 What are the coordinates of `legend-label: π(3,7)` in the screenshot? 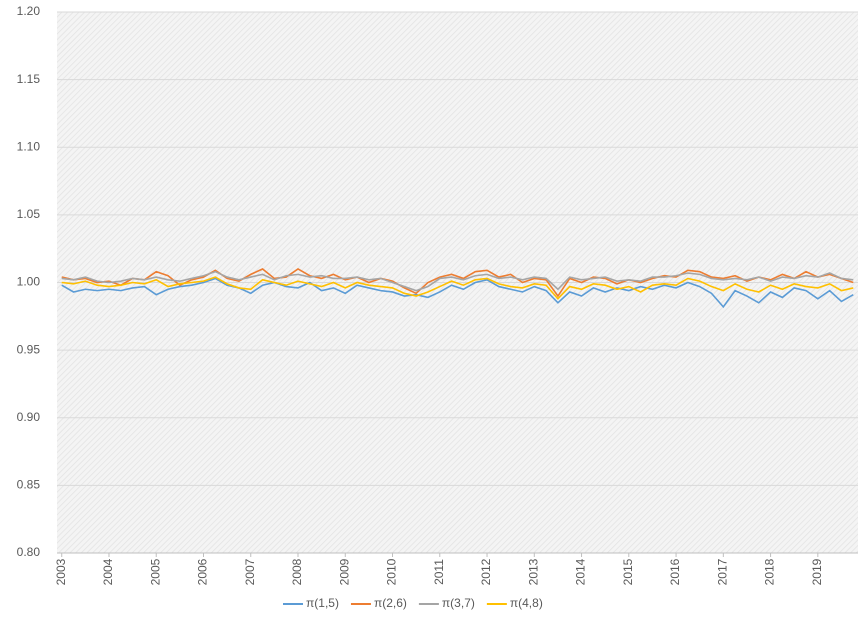 It's located at (458, 603).